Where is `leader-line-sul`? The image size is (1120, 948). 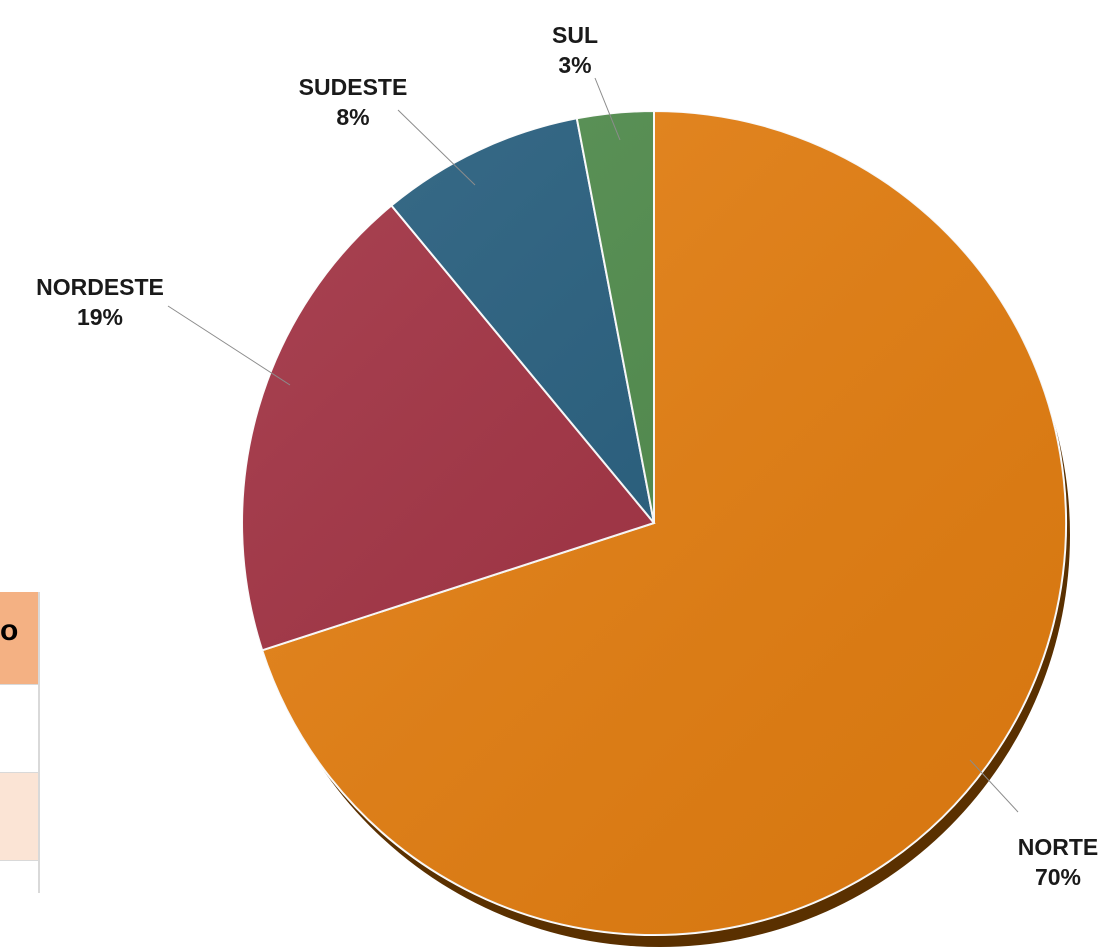
leader-line-sul is located at coordinates (607, 109).